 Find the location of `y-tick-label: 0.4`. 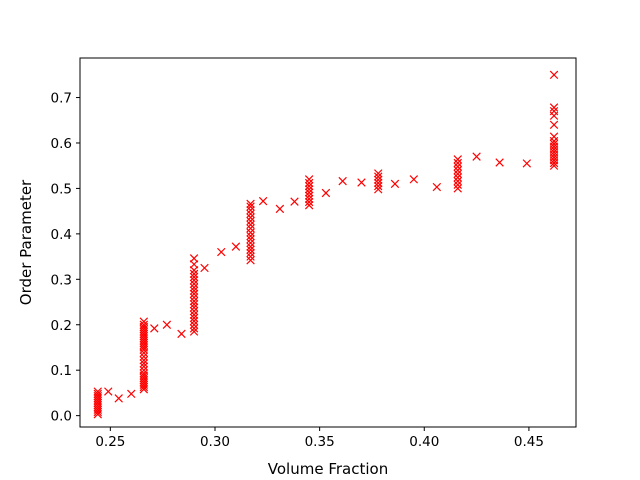

y-tick-label: 0.4 is located at coordinates (61, 235).